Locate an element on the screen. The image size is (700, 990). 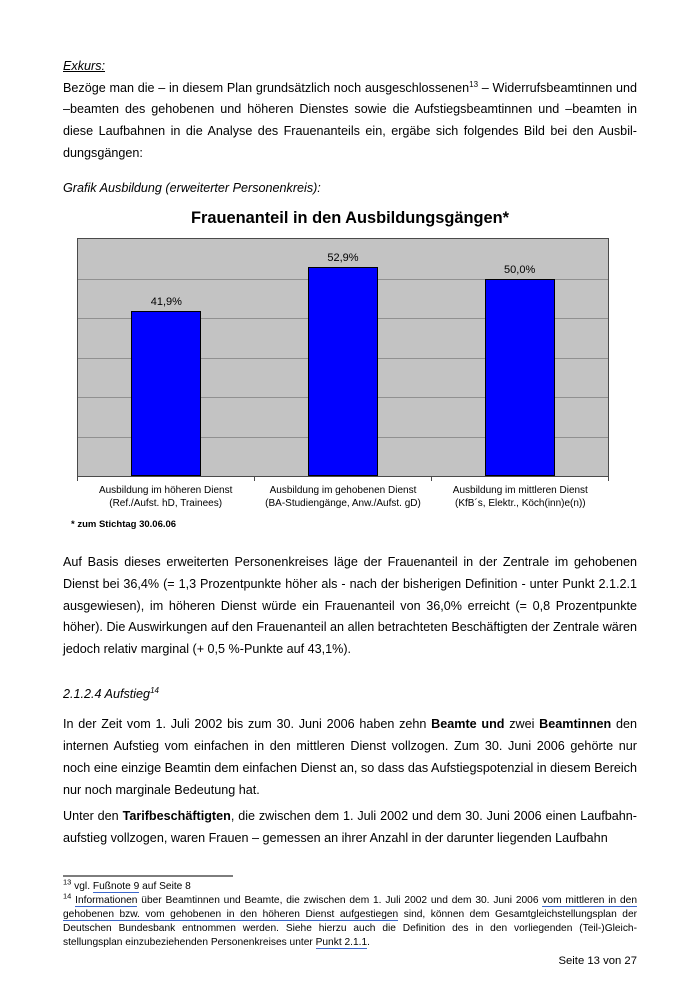
bar-value-label: 52,9% is located at coordinates (343, 258).